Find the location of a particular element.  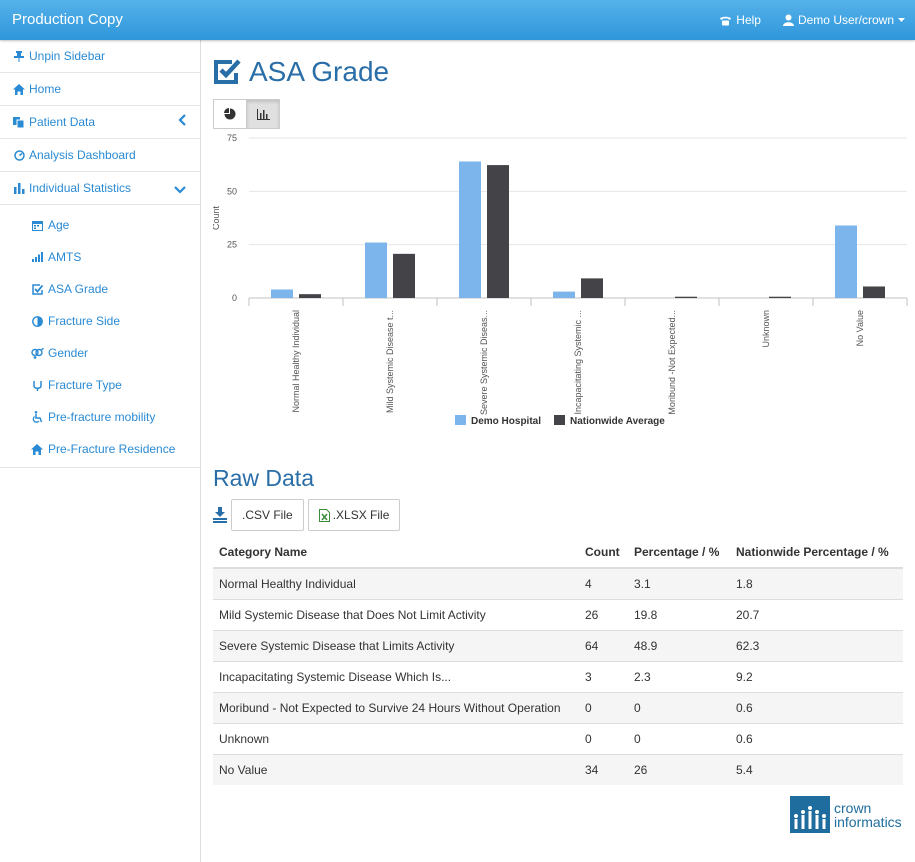

bone-icon is located at coordinates (37, 385).